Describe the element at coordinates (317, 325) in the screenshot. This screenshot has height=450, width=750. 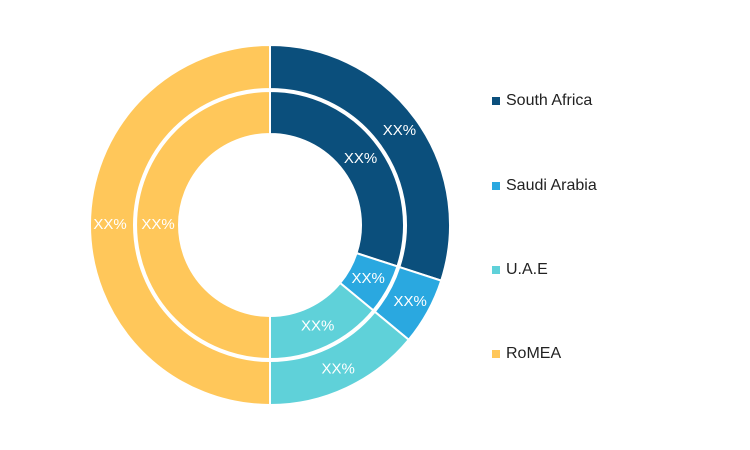
I see `inner-label-u-a-e: XX%` at that location.